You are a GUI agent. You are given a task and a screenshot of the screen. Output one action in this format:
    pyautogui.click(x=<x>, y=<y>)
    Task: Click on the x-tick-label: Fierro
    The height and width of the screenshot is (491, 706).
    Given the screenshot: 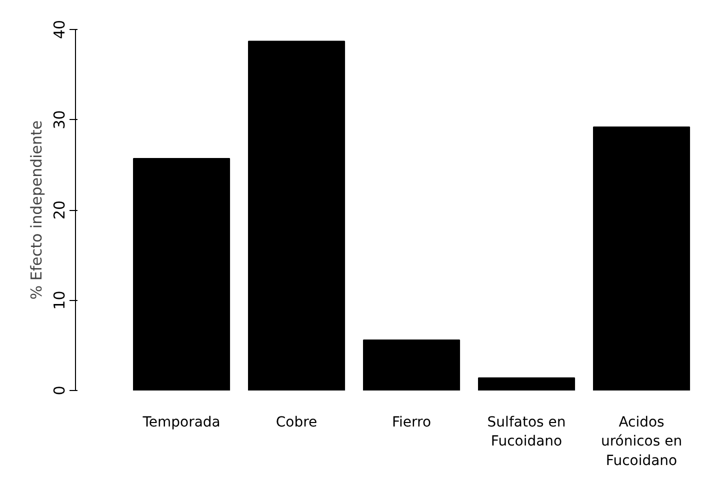 What is the action you would take?
    pyautogui.click(x=412, y=422)
    